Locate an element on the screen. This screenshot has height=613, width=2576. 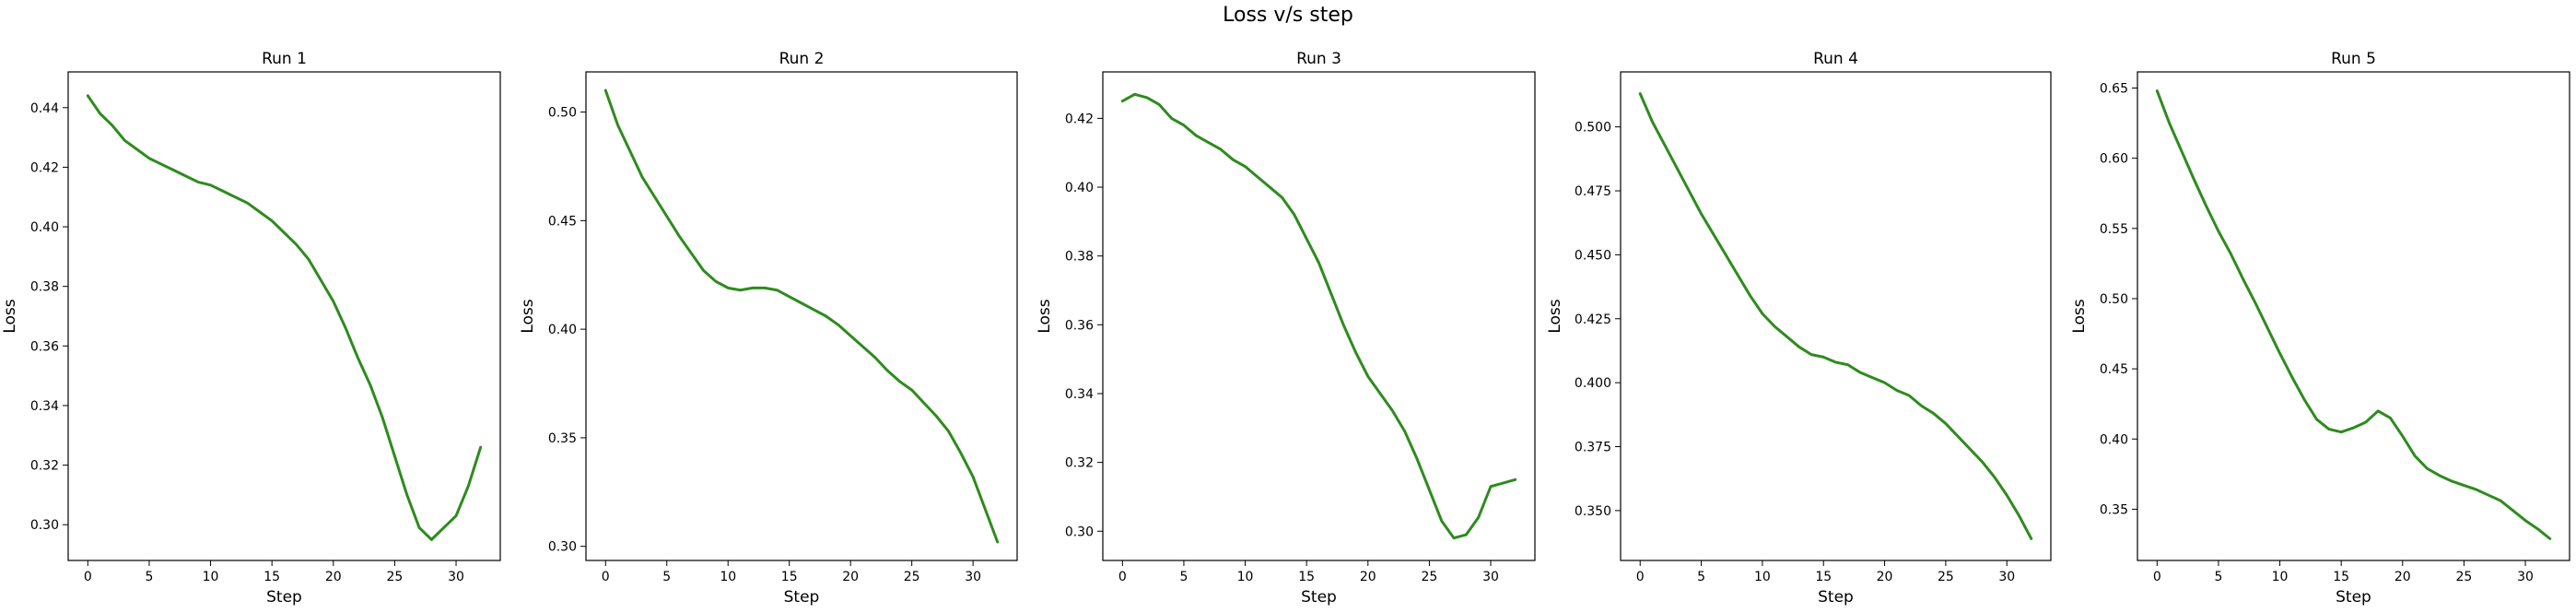
y-tick-label: 0.50 is located at coordinates (562, 113).